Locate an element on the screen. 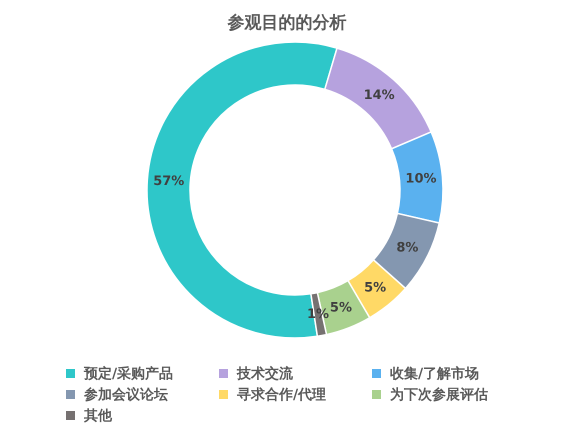 The width and height of the screenshot is (574, 432). legend-label: 为下次参展评估 is located at coordinates (439, 395).